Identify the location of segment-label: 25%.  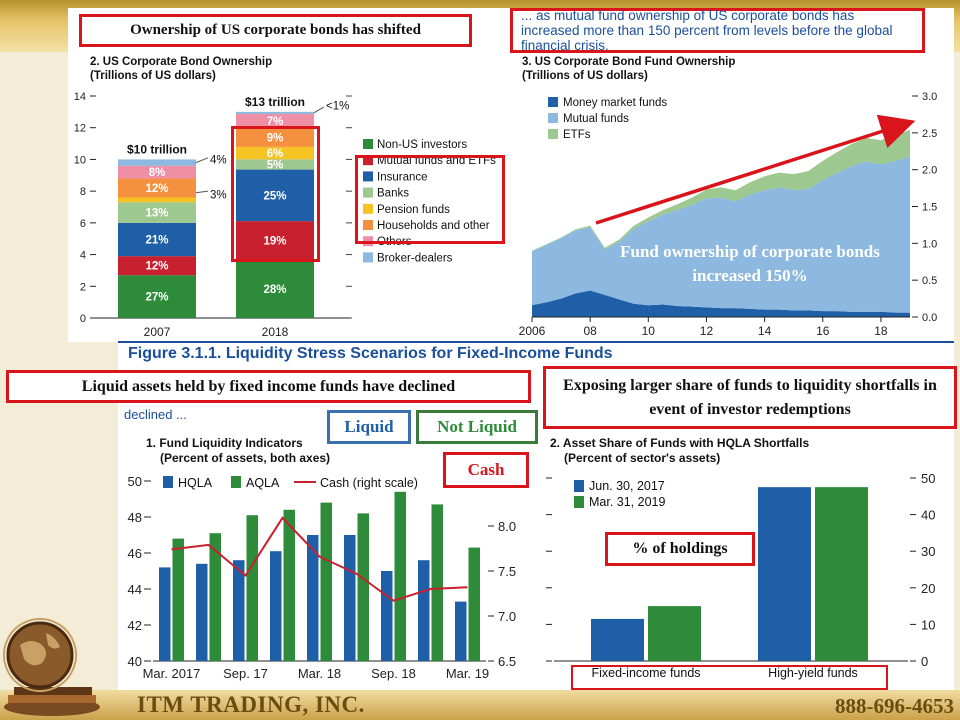
(274, 196).